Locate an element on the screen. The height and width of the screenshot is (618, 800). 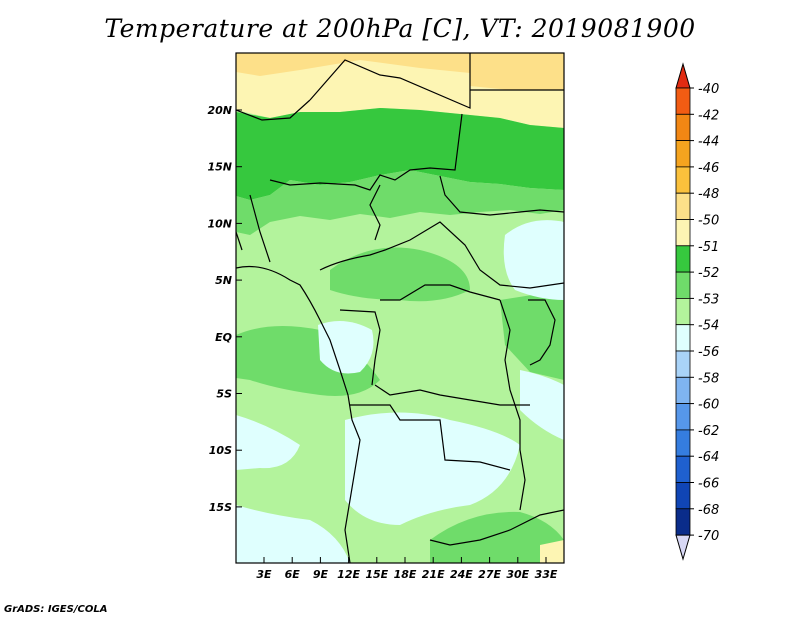
field-band-54-east is located at coordinates (533, 260).